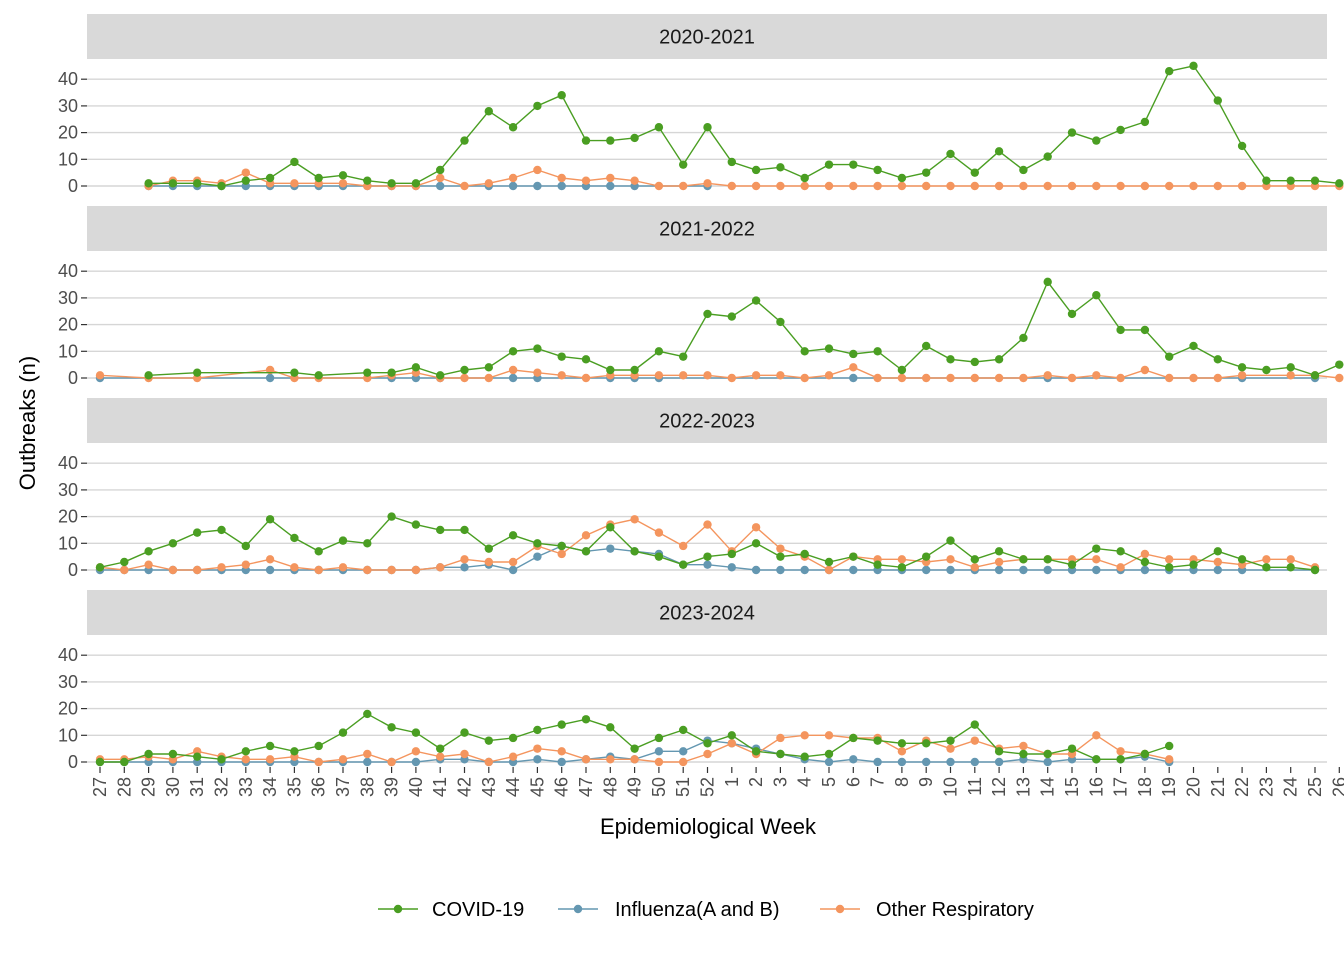  What do you see at coordinates (732, 782) in the screenshot?
I see `x-tick-label: 1` at bounding box center [732, 782].